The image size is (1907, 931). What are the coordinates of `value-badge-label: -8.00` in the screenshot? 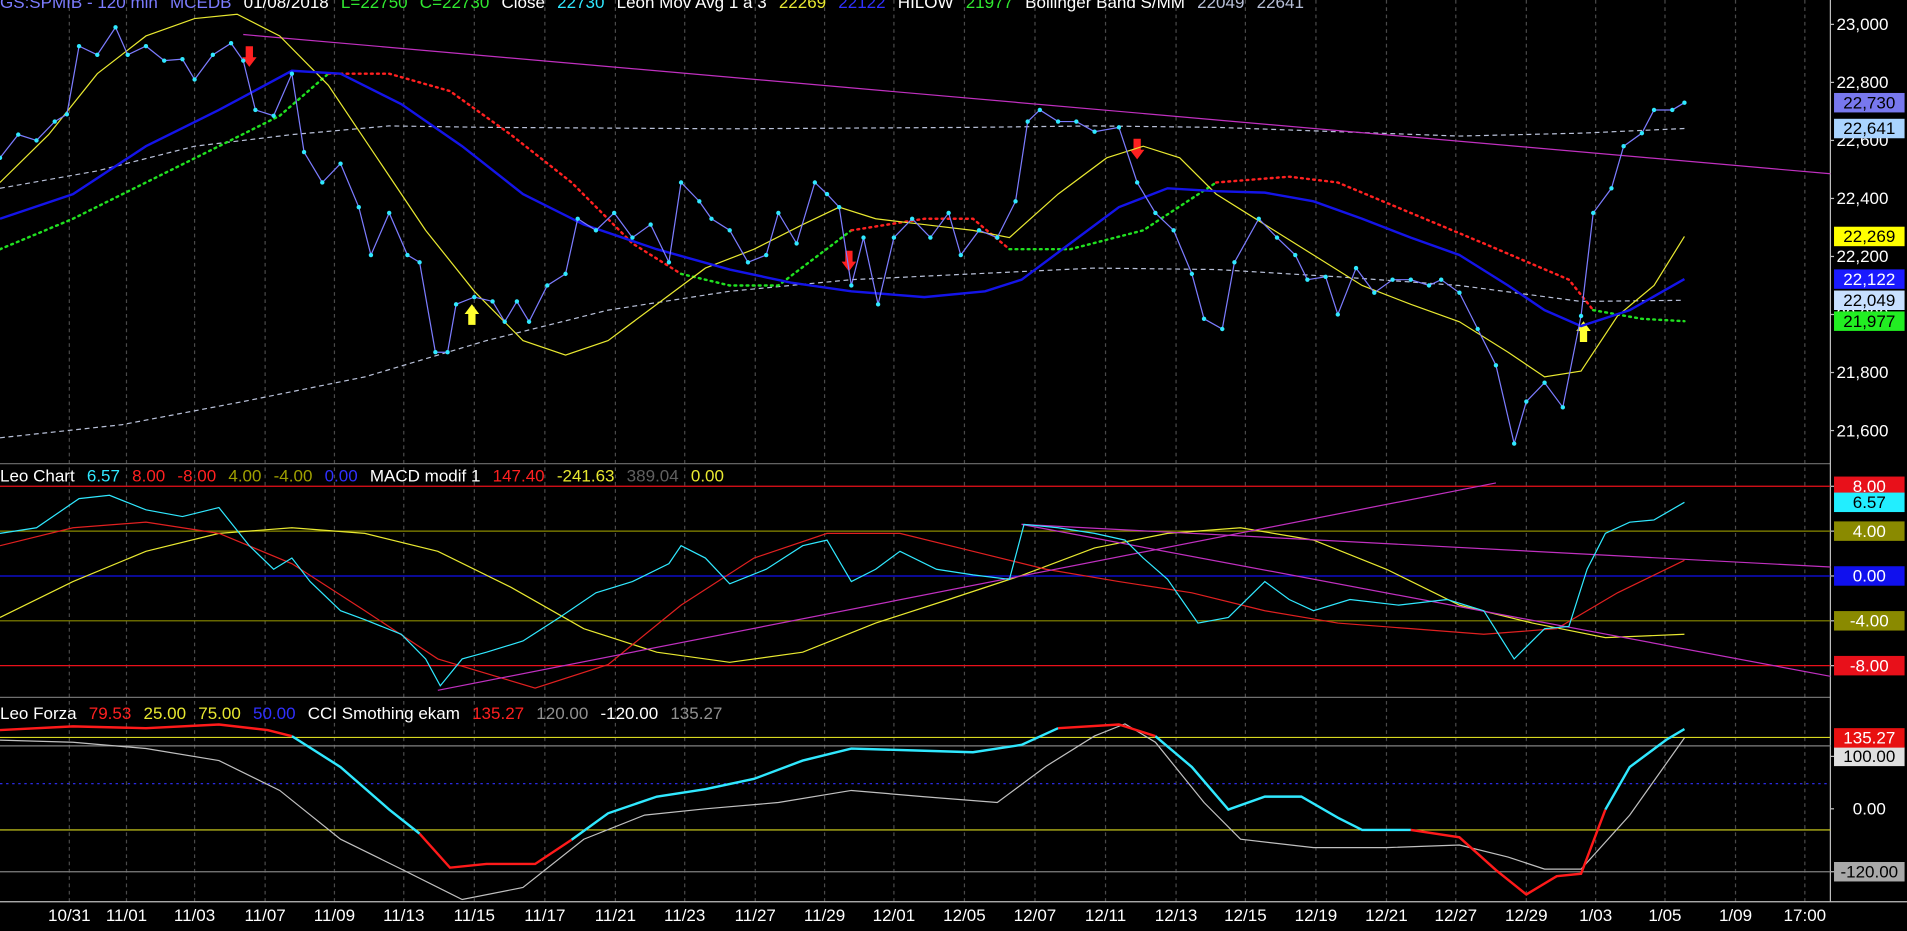 It's located at (1869, 665).